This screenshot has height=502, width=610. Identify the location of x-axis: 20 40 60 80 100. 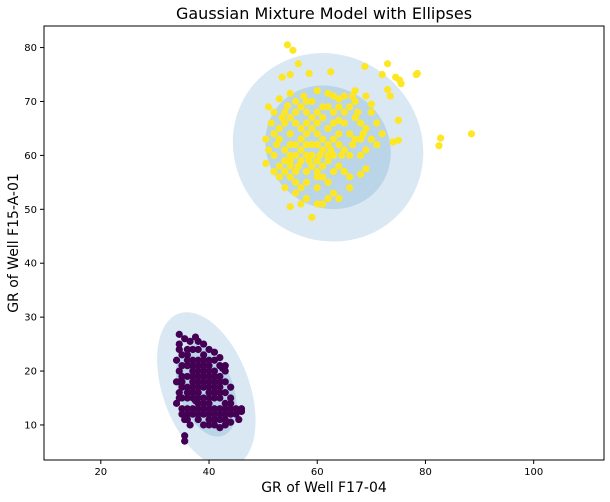
(318, 469).